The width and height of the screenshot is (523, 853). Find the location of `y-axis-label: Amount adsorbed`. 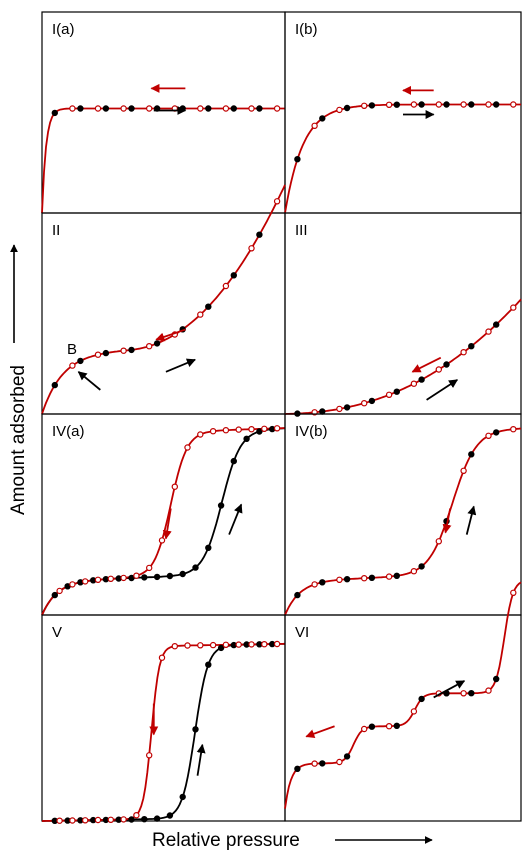

y-axis-label: Amount adsorbed is located at coordinates (18, 440).